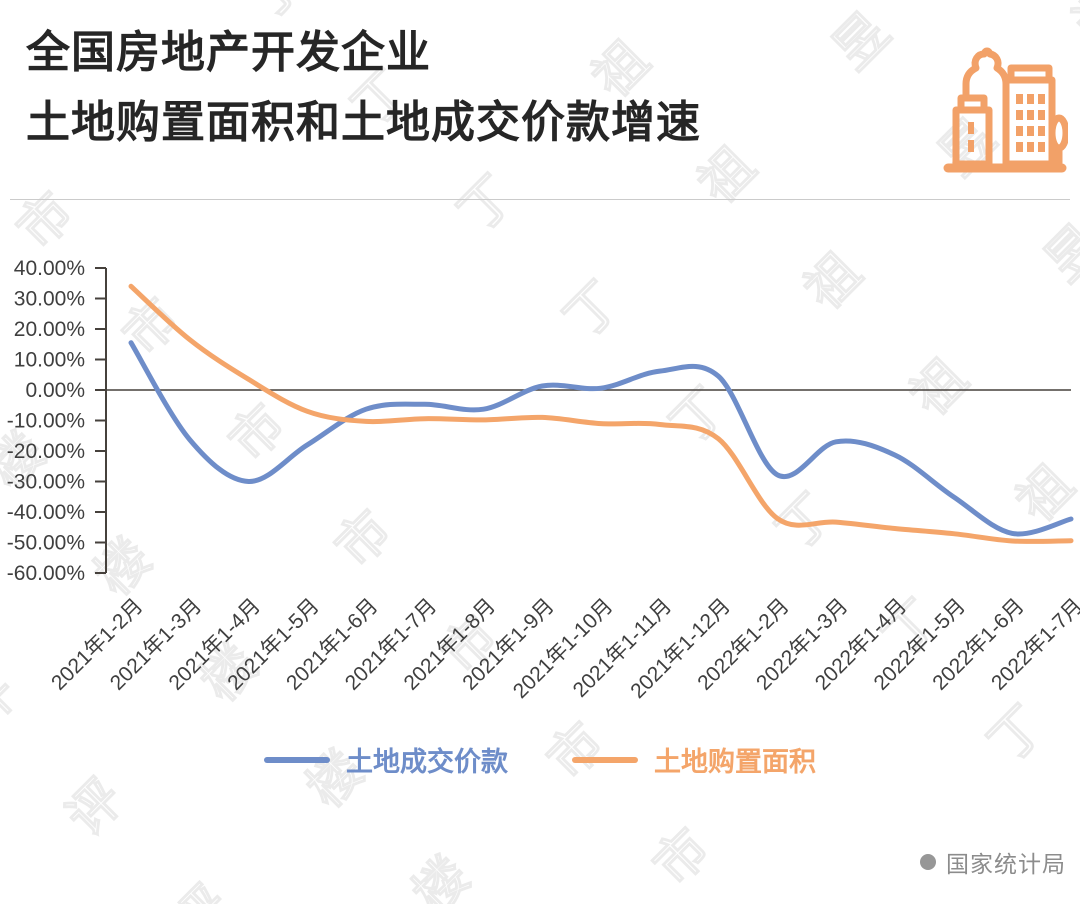  What do you see at coordinates (986, 74) in the screenshot?
I see `dome-outline` at bounding box center [986, 74].